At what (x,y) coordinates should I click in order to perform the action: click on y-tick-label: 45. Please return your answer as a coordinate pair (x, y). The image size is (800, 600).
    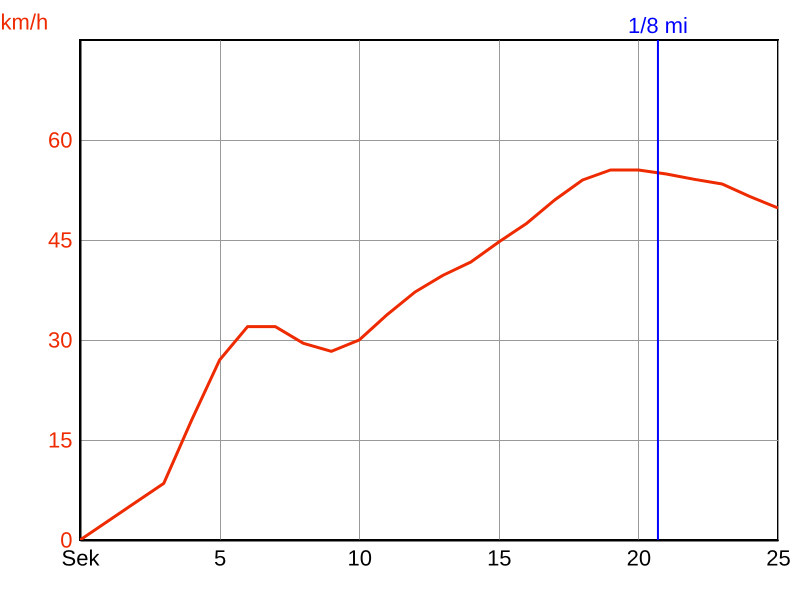
    Looking at the image, I should click on (60, 240).